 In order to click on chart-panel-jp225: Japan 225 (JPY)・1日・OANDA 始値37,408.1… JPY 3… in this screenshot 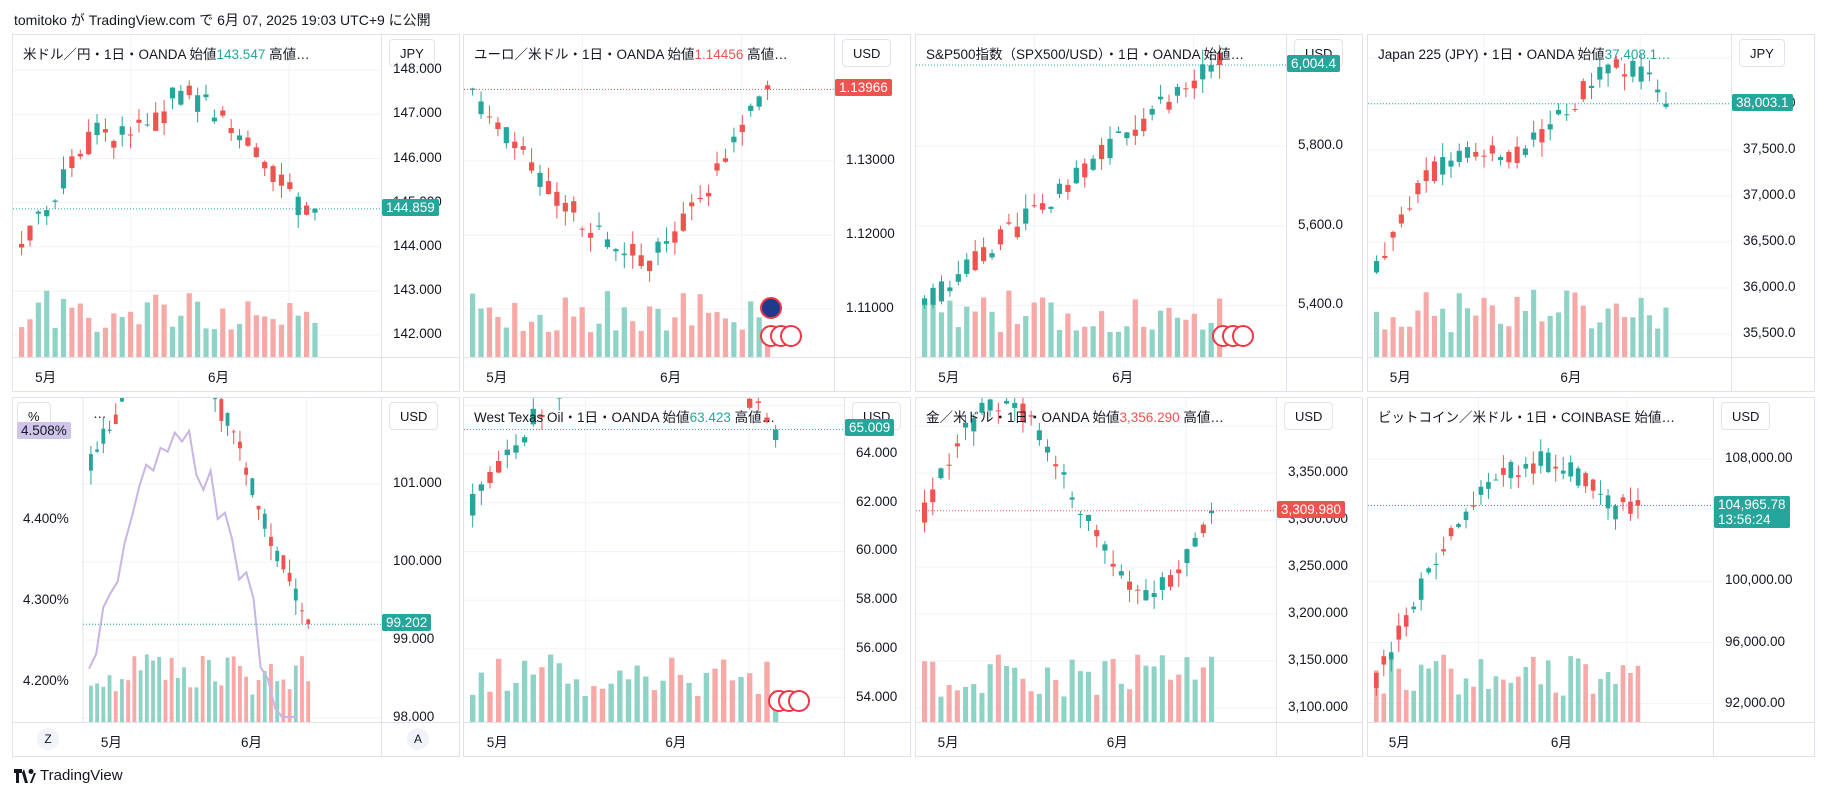, I will do `click(1591, 213)`.